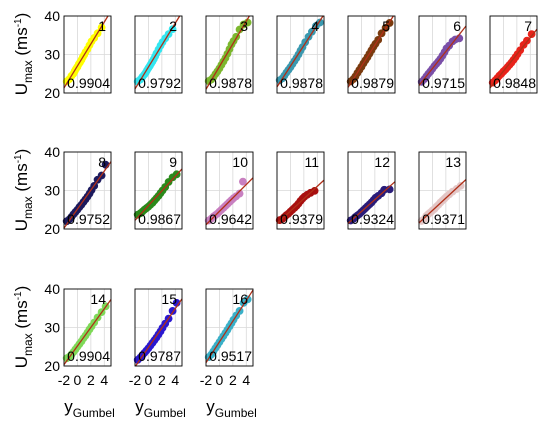  I want to click on panel-correlation-value: 0.9379, so click(301, 219).